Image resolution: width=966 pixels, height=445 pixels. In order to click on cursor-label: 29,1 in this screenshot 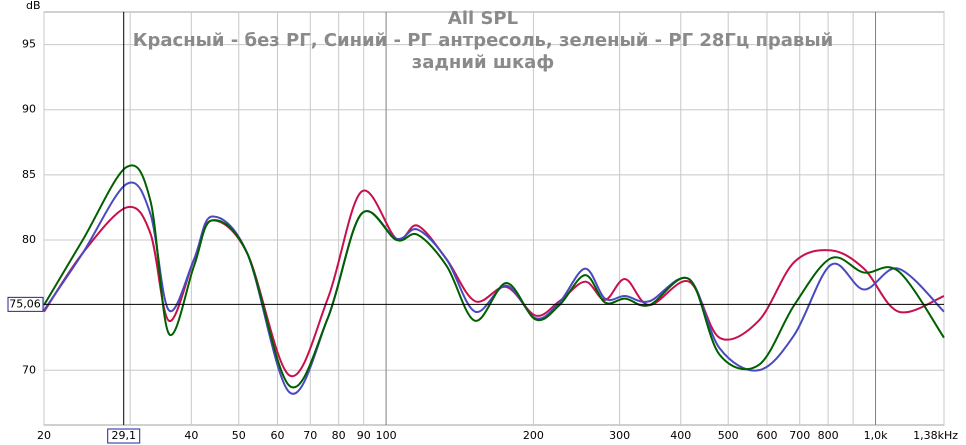, I will do `click(123, 435)`.